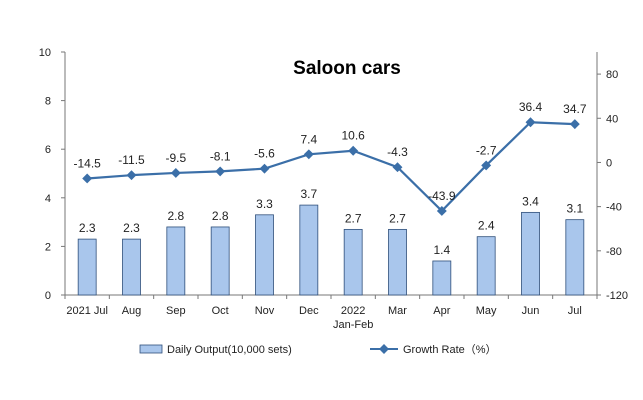 The image size is (643, 400). Describe the element at coordinates (308, 139) in the screenshot. I see `line-data-label: 7.4` at that location.